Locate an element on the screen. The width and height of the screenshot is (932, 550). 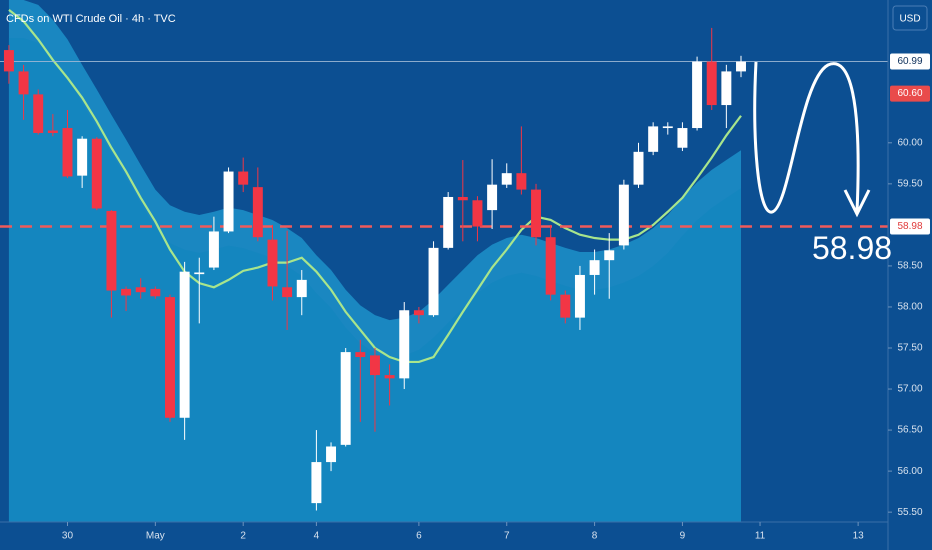
y-tick-label: 58.00 is located at coordinates (909, 307).